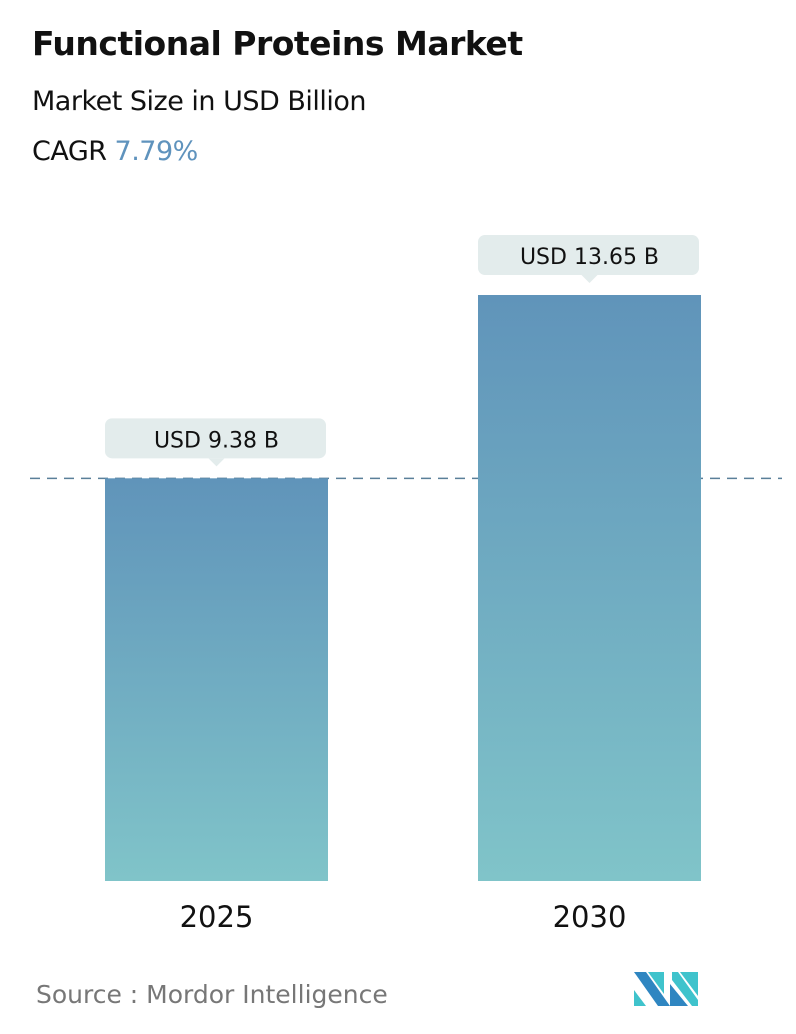  I want to click on data-label: USD 13.65 B, so click(589, 257).